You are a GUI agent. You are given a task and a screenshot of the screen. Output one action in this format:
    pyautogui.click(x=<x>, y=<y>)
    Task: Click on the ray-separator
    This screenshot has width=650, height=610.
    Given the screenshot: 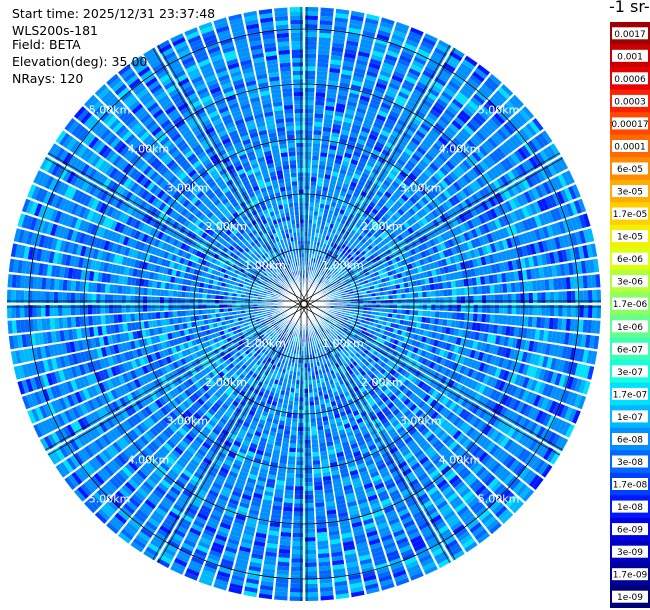 What is the action you would take?
    pyautogui.click(x=397, y=188)
    